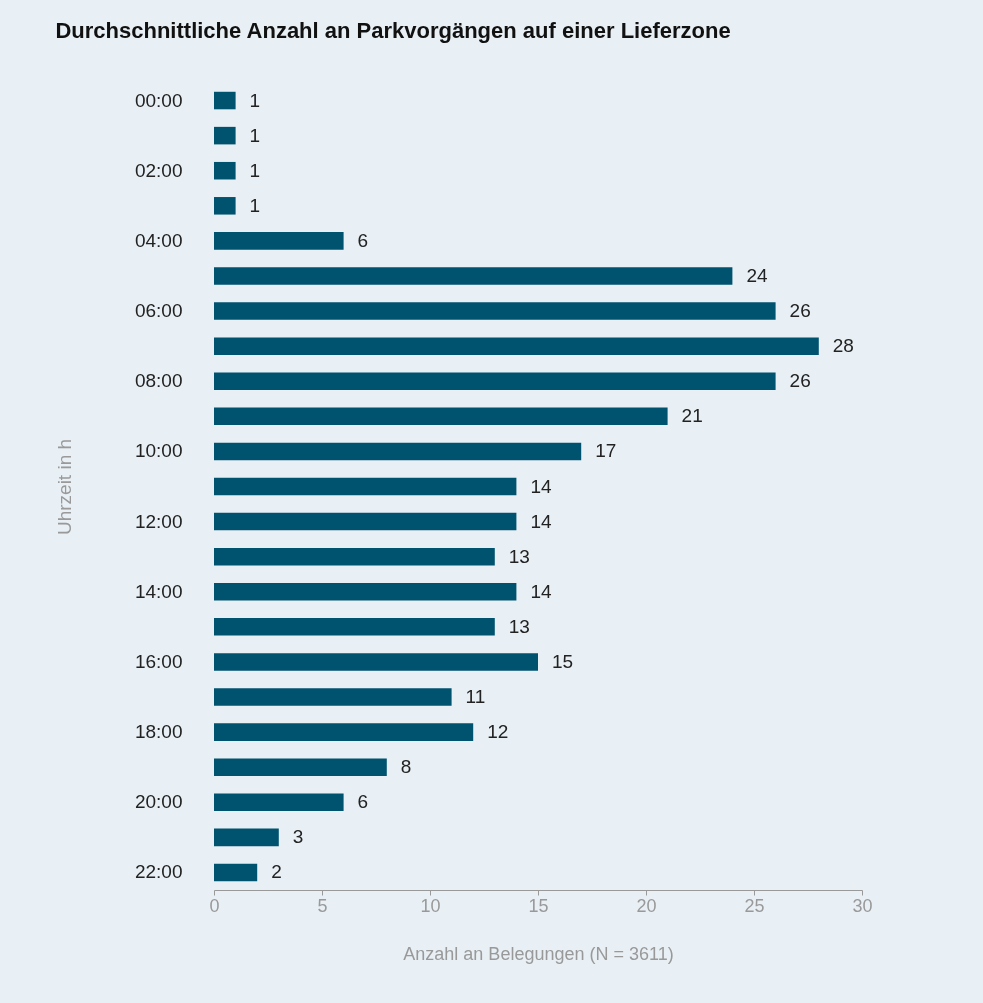 The width and height of the screenshot is (983, 1003). Describe the element at coordinates (158, 381) in the screenshot. I see `y-tick-label: 08:00` at that location.